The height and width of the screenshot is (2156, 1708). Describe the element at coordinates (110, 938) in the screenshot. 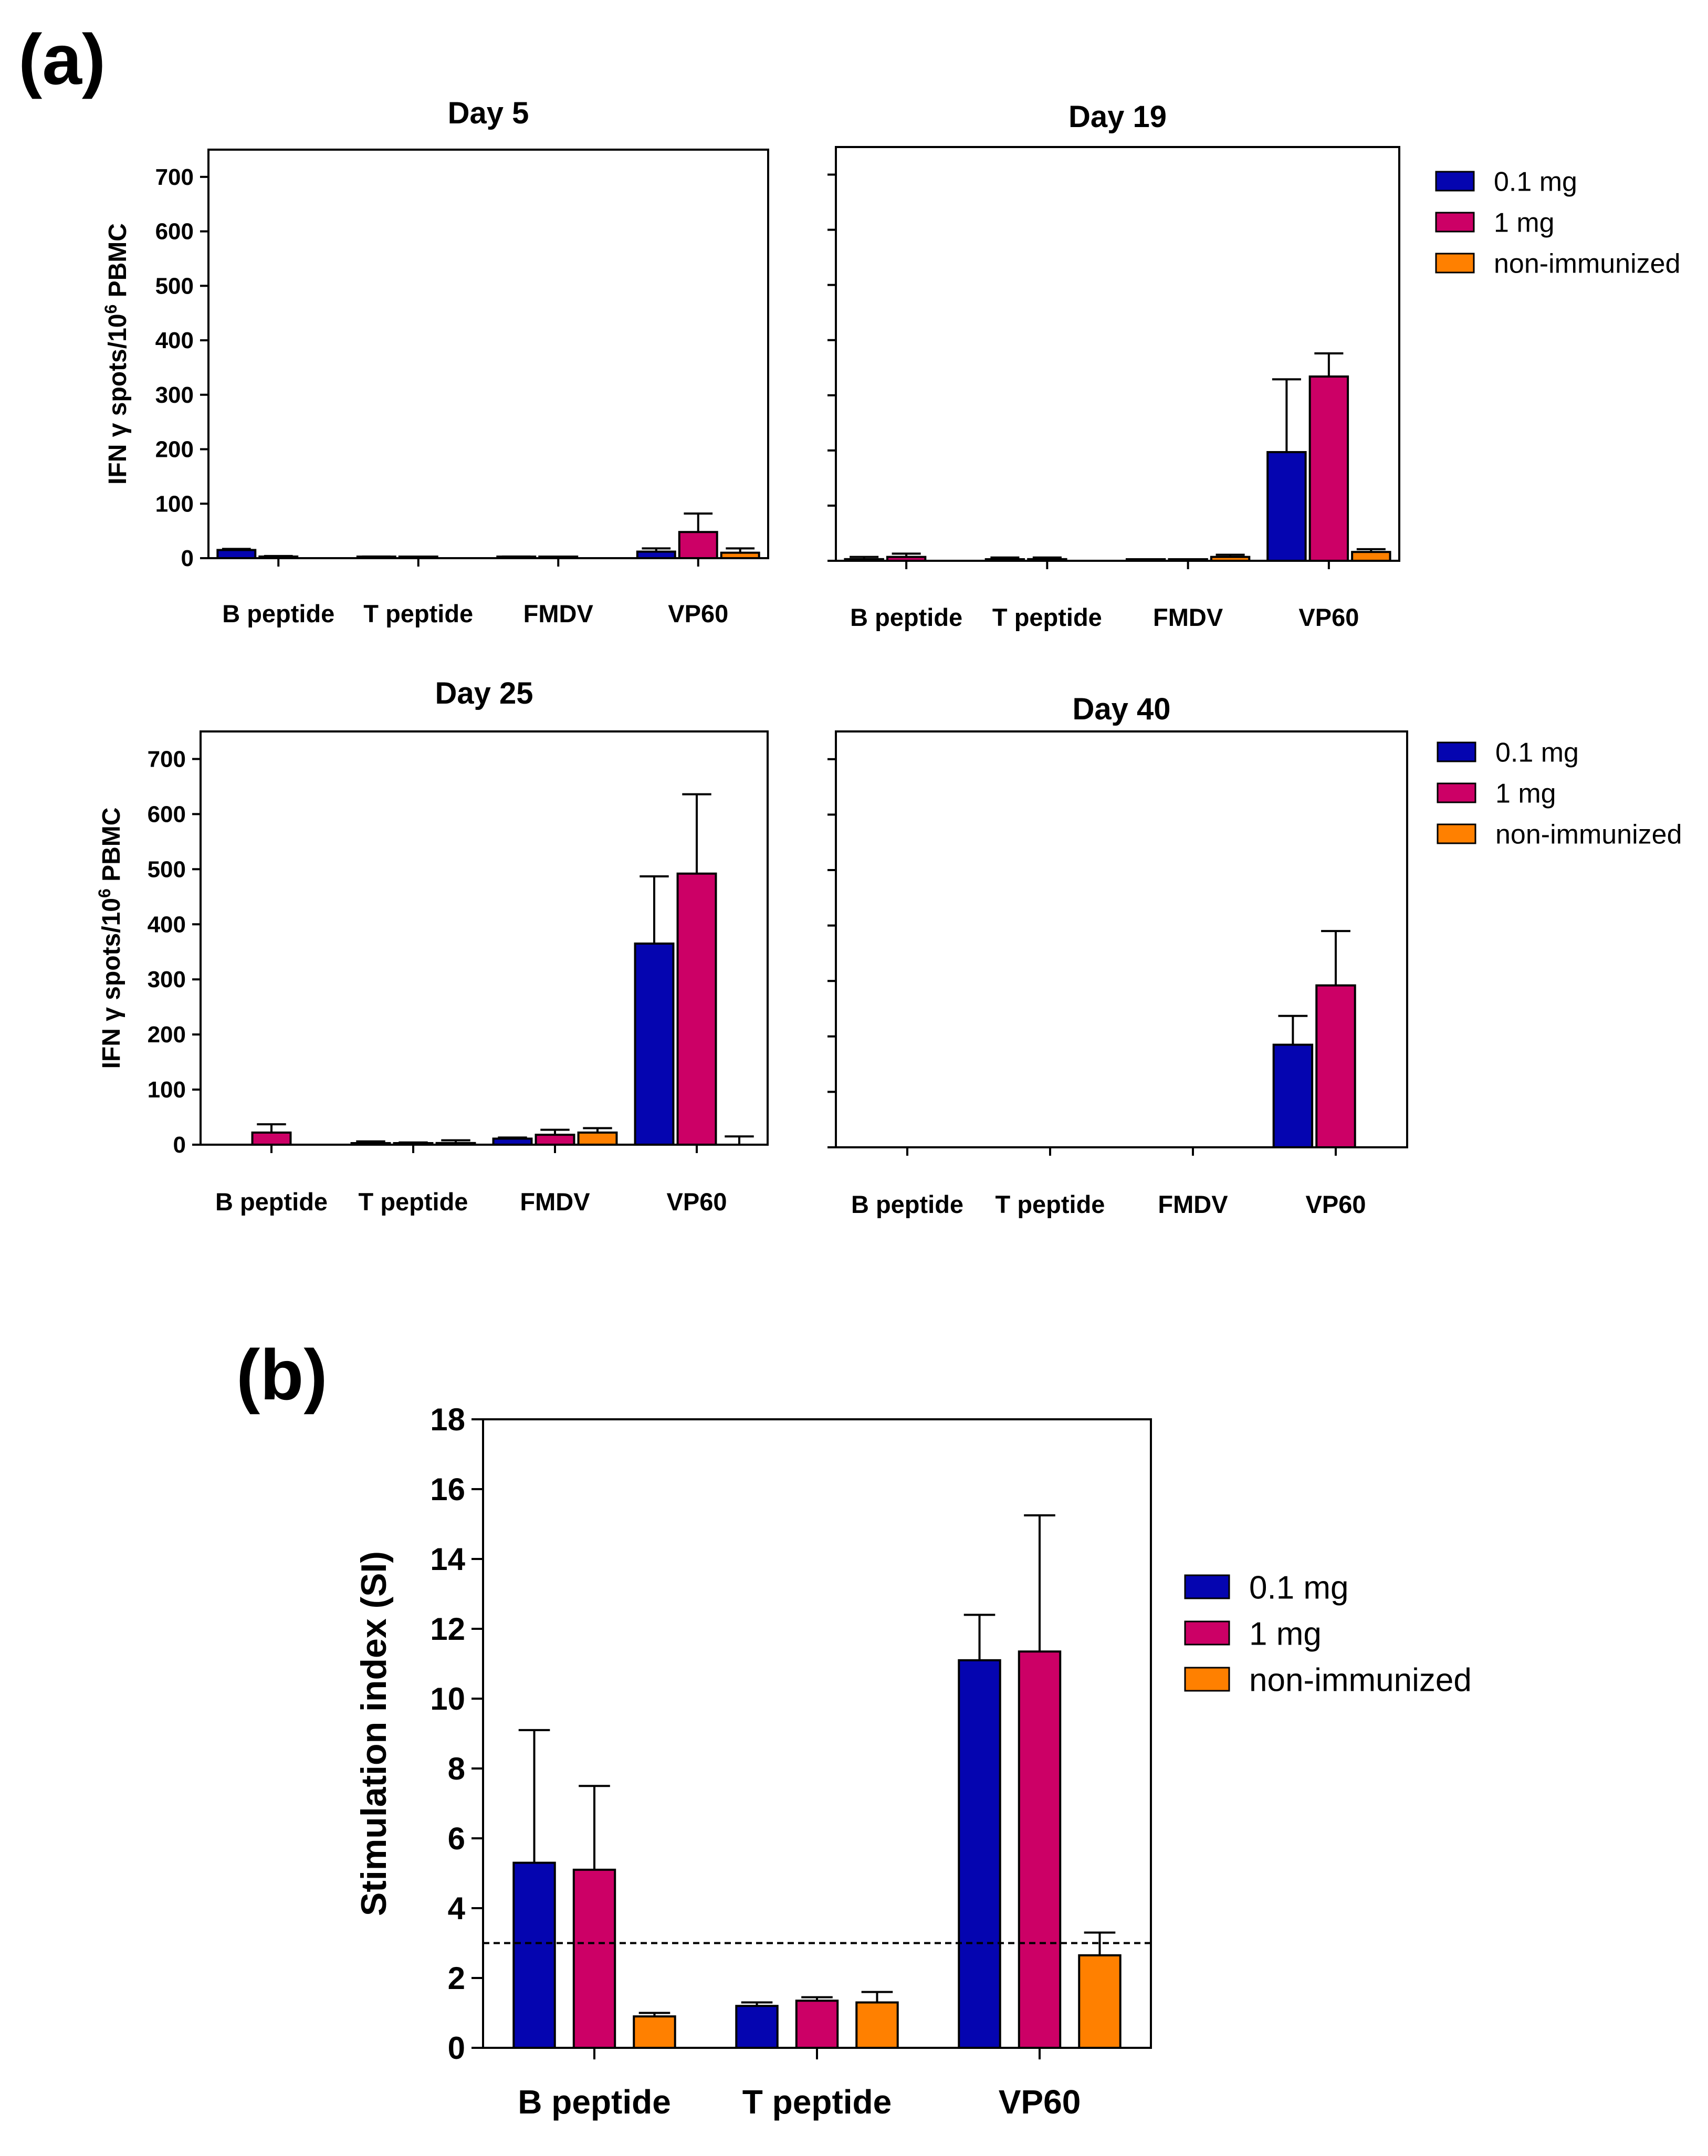

I see `y-axis-label: IFN γ spots/106 PBMC` at that location.